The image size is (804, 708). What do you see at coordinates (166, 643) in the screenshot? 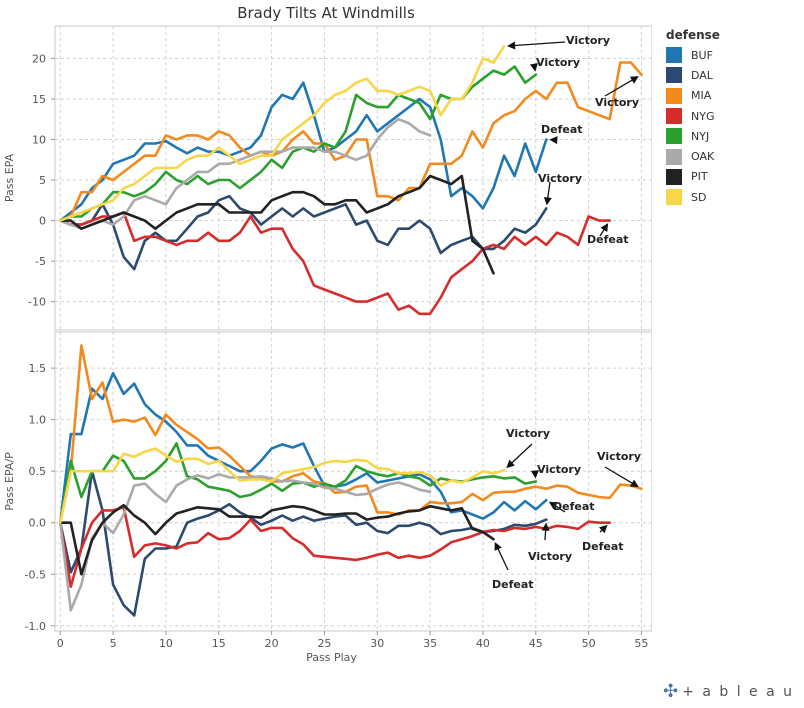
I see `x-tick-label: 10` at bounding box center [166, 643].